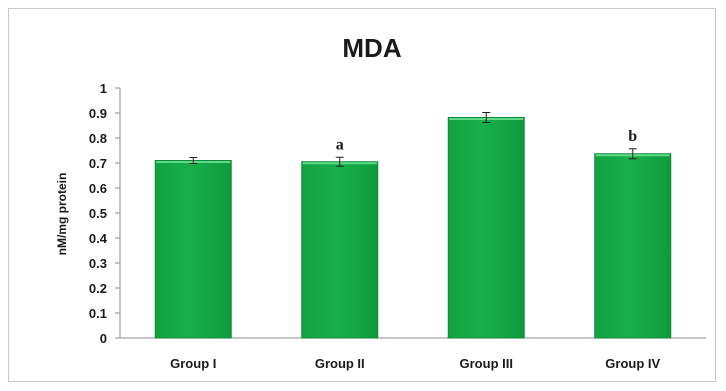 This screenshot has width=726, height=391. Describe the element at coordinates (98, 113) in the screenshot. I see `y-tick-label: 0.9` at that location.